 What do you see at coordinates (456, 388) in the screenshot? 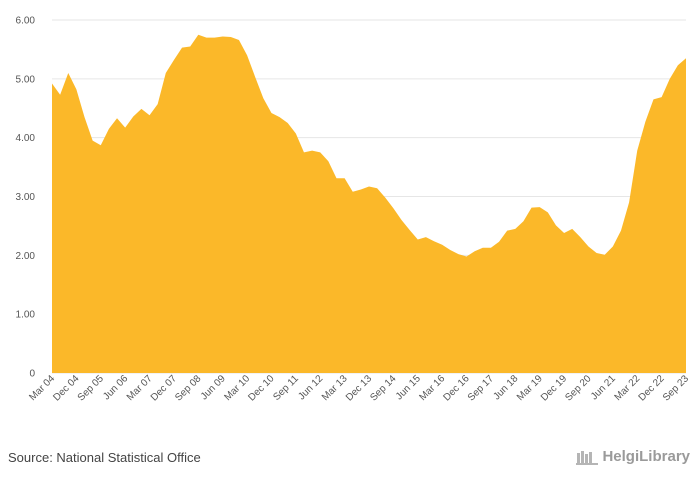
I see `x-tick-label: Dec 16` at bounding box center [456, 388].